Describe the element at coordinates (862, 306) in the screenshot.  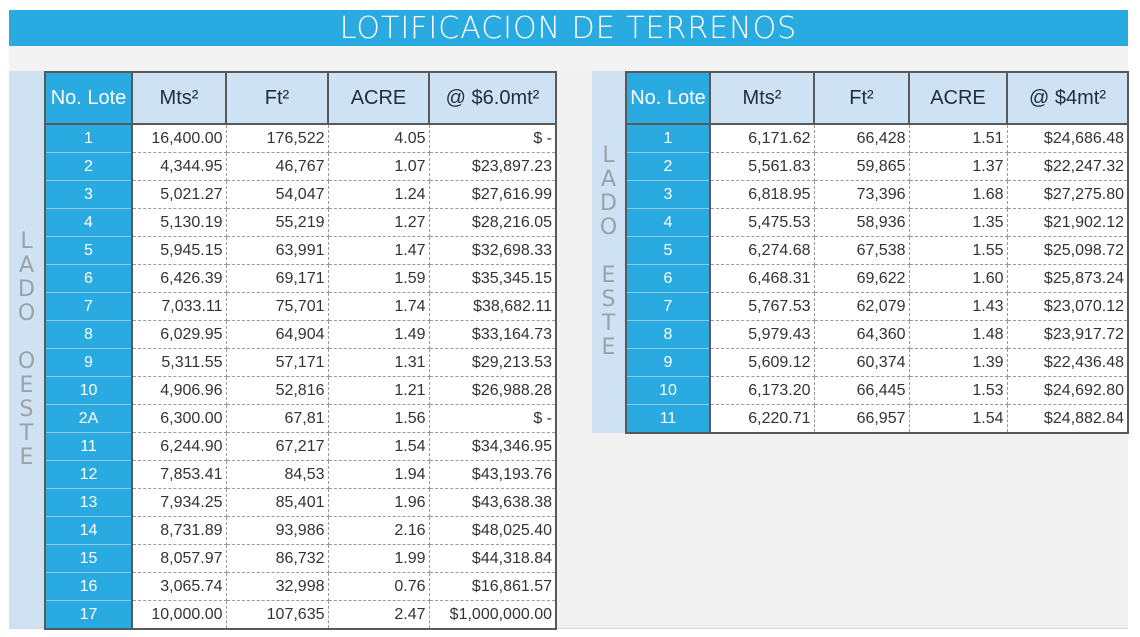
I see `table-cell: 62,079` at that location.